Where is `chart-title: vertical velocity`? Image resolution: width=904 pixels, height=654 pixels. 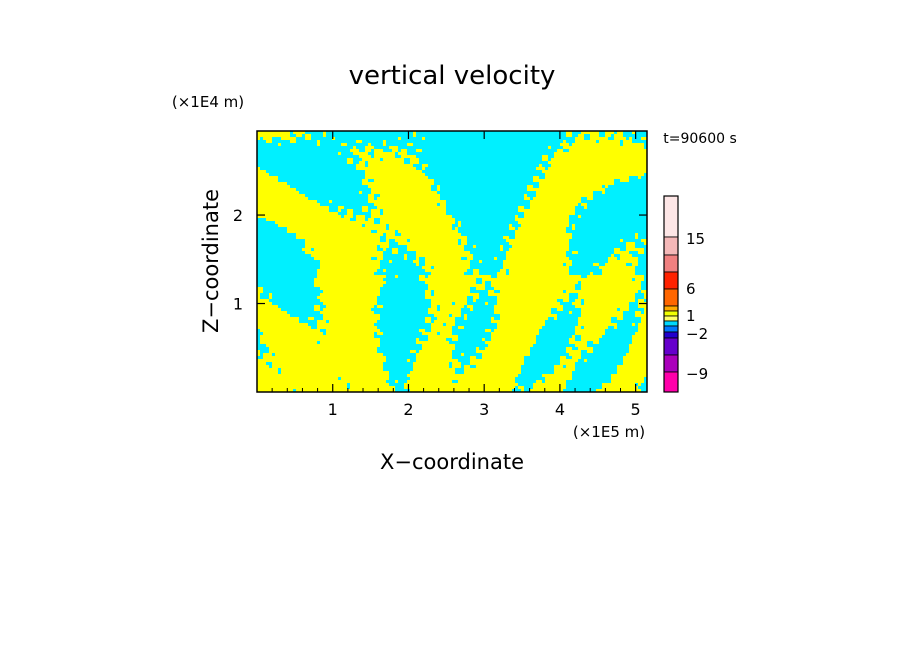 chart-title: vertical velocity is located at coordinates (452, 76).